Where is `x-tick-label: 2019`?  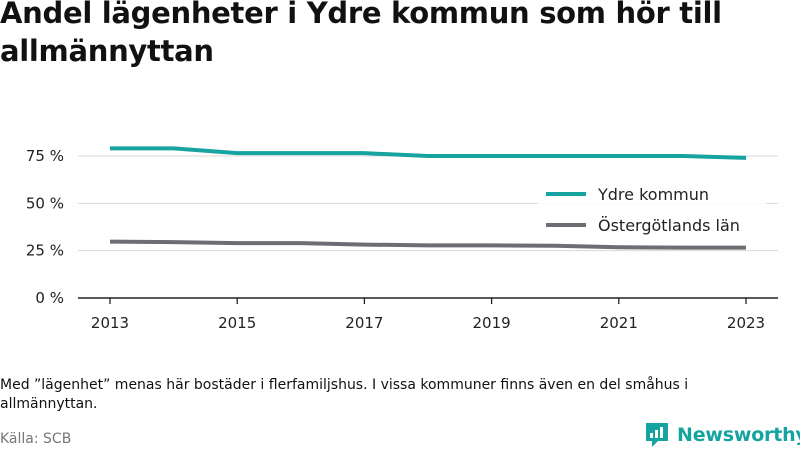 x-tick-label: 2019 is located at coordinates (492, 323).